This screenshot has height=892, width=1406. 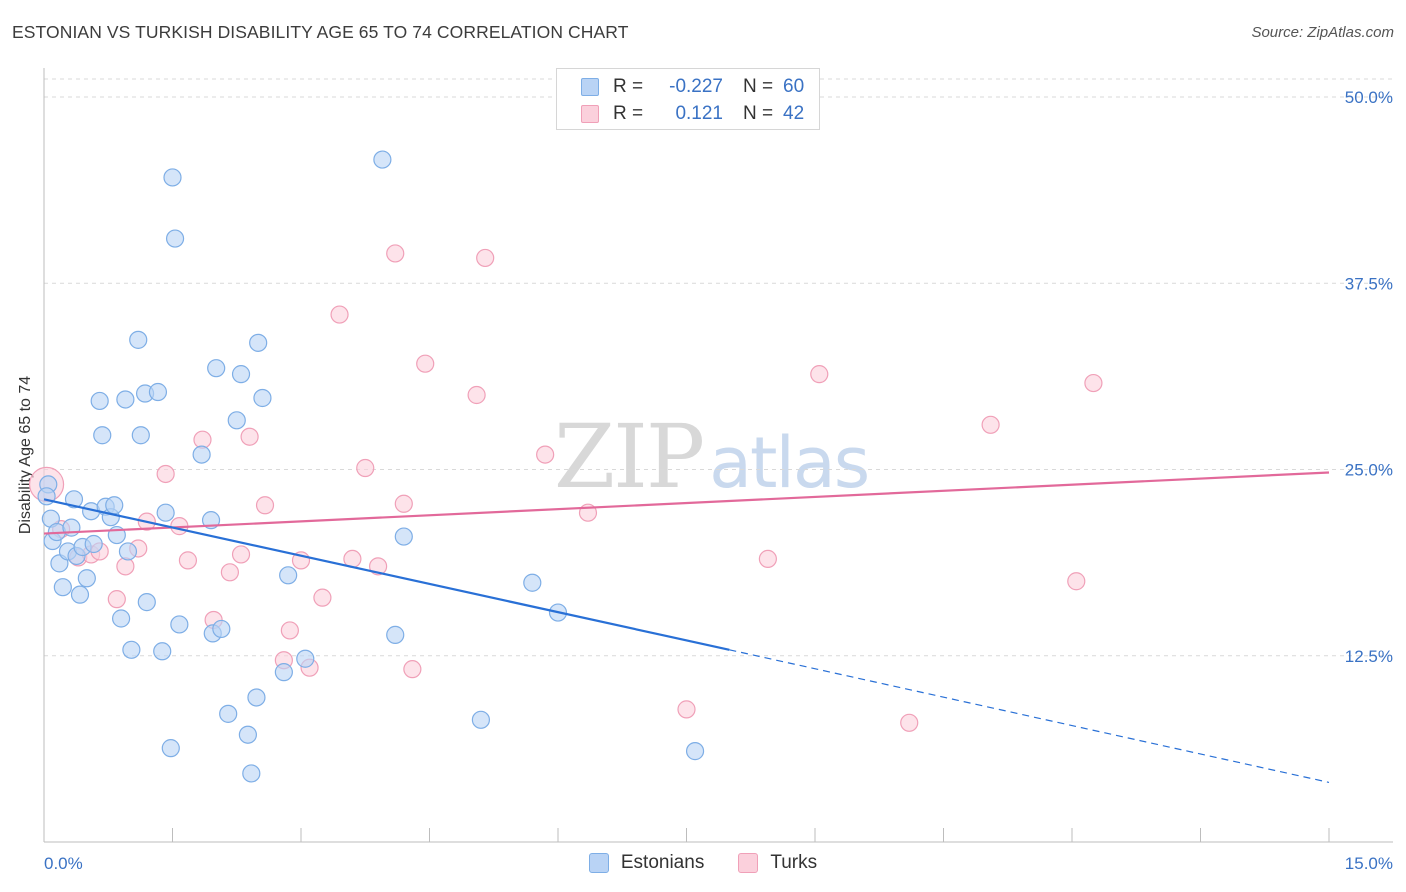 What do you see at coordinates (794, 862) in the screenshot?
I see `legend-label-turks: Turks` at bounding box center [794, 862].